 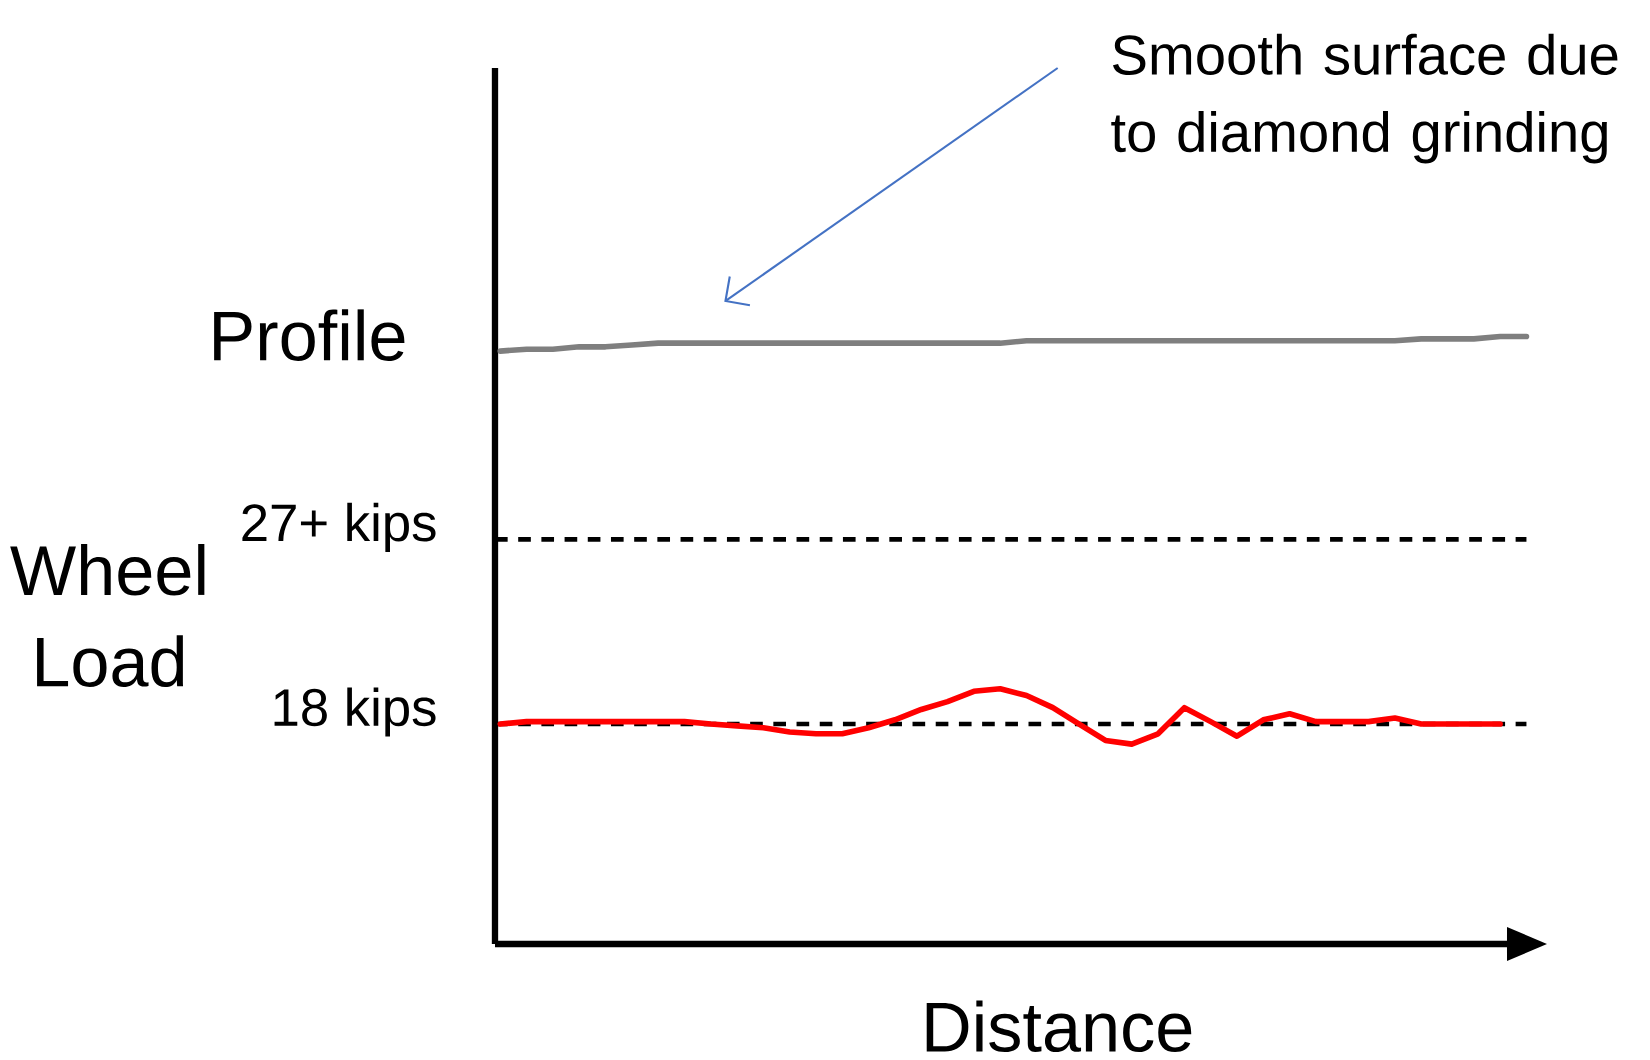 What do you see at coordinates (355, 712) in the screenshot?
I see `ref-line-label: 18 kips` at bounding box center [355, 712].